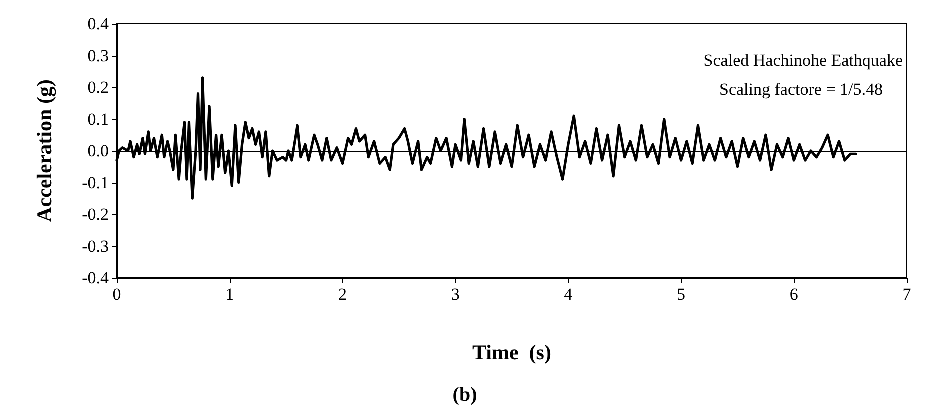 Image resolution: width=930 pixels, height=408 pixels. Describe the element at coordinates (95, 214) in the screenshot. I see `y-tick-label: -0.2` at that location.